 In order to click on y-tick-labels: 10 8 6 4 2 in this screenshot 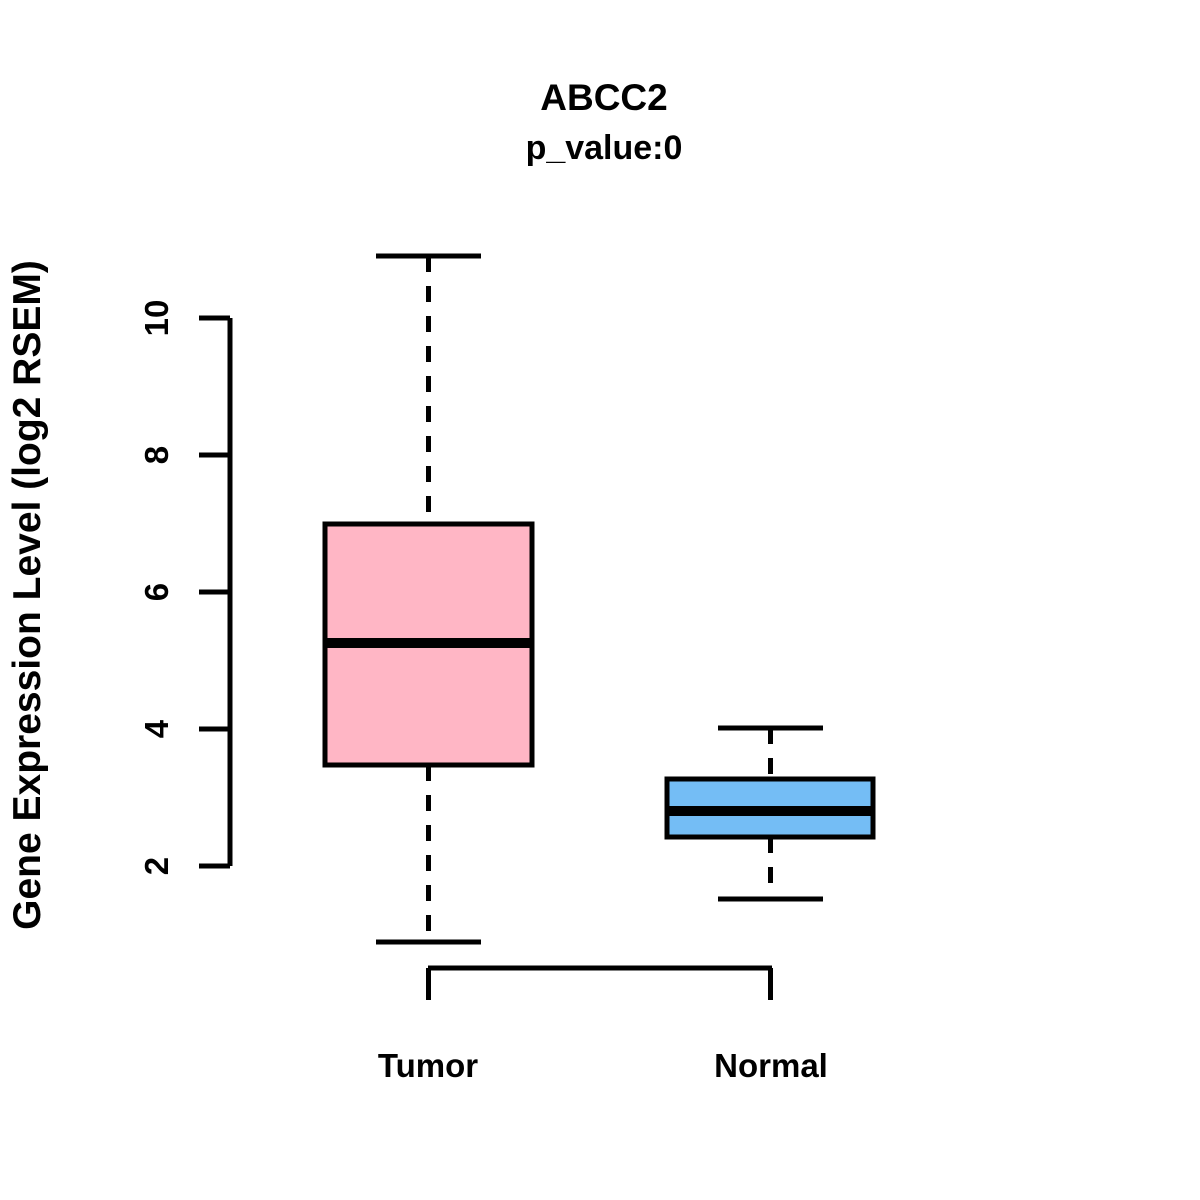, I will do `click(156, 588)`.